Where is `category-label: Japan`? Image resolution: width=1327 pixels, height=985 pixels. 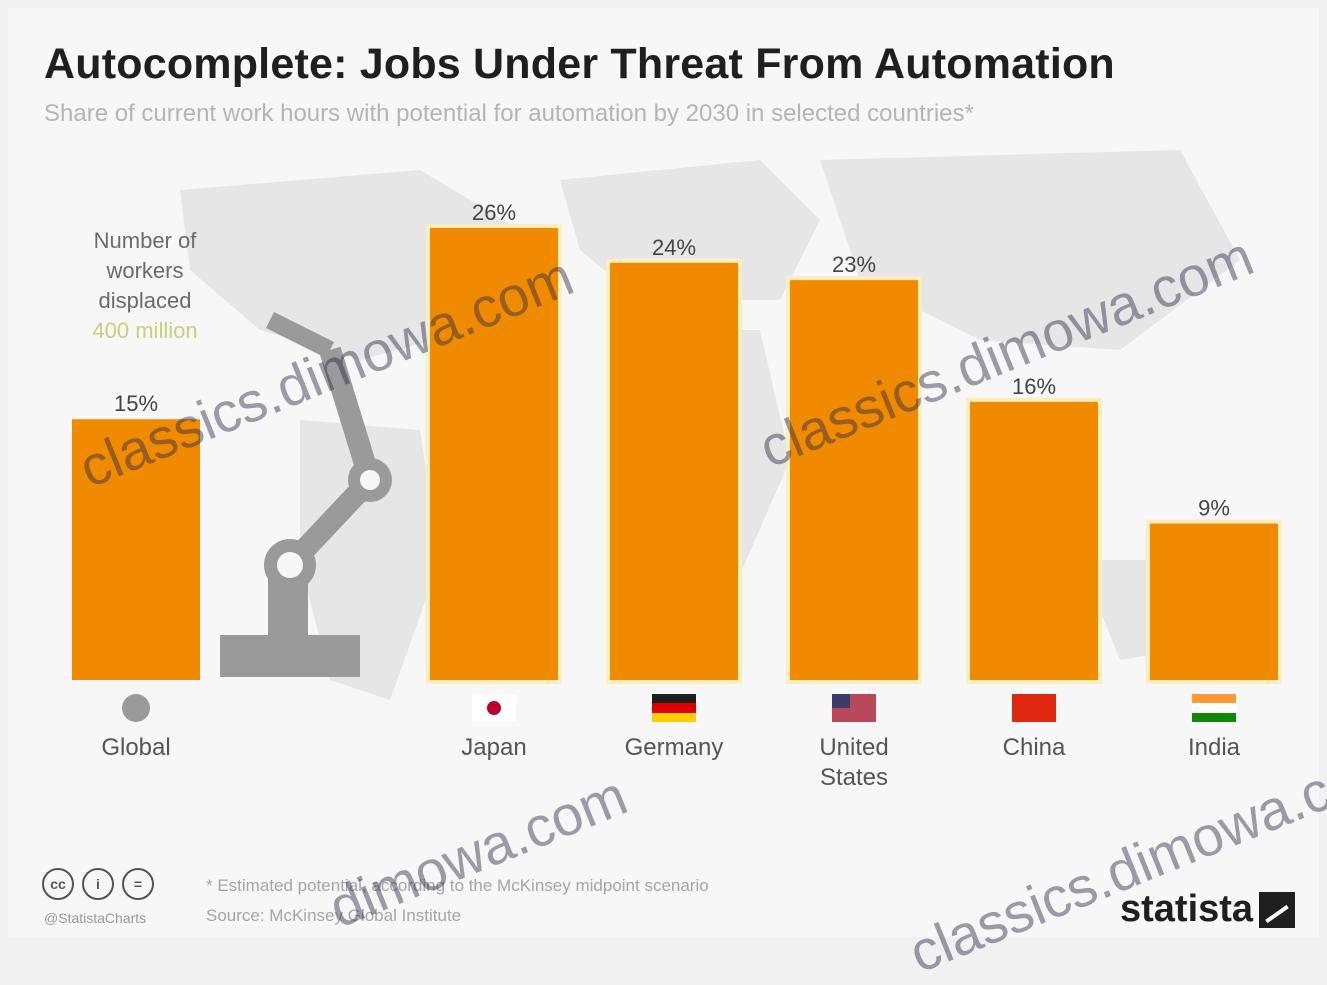 category-label: Japan is located at coordinates (493, 747).